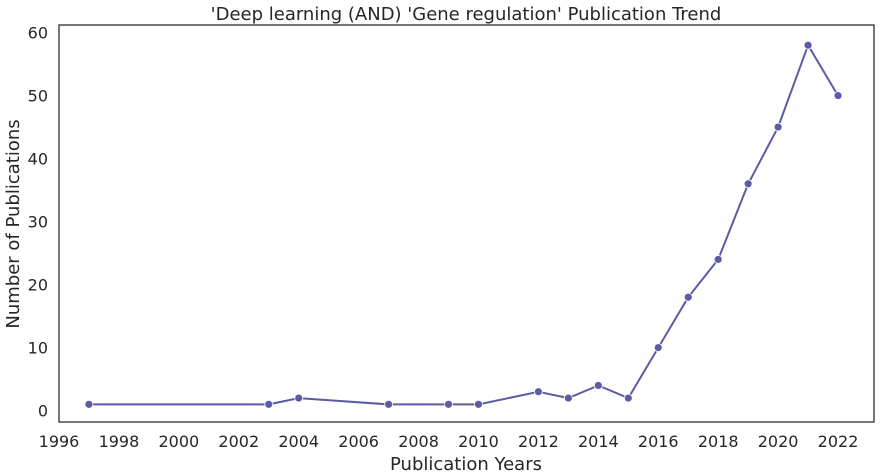  What do you see at coordinates (658, 441) in the screenshot?
I see `x-tick-label: 2016` at bounding box center [658, 441].